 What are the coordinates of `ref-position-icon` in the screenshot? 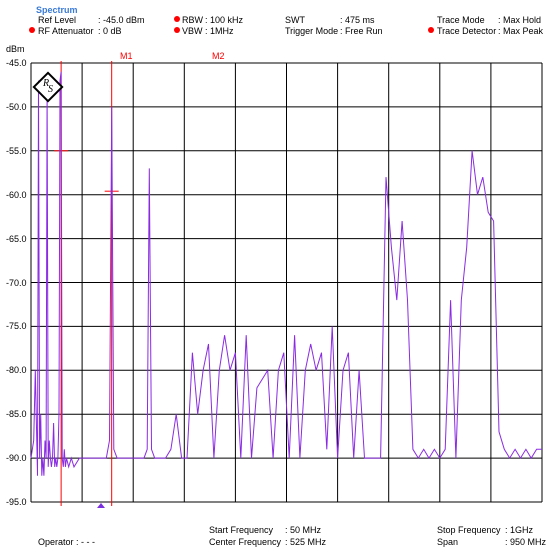 It's located at (101, 505).